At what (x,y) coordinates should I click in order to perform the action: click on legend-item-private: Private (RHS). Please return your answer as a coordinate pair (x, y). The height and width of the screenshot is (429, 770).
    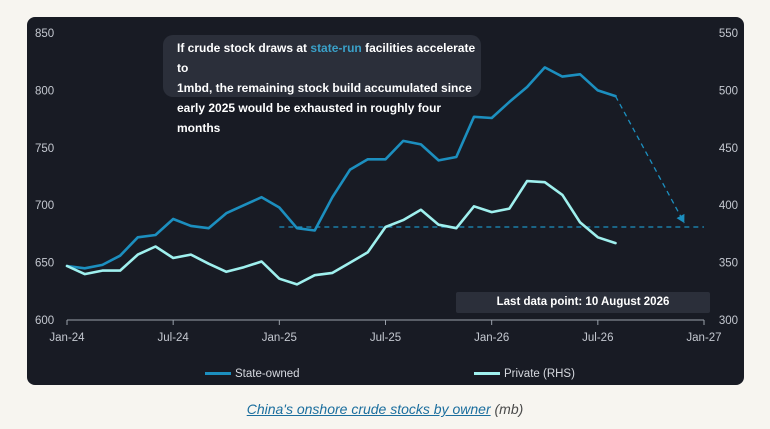
    Looking at the image, I should click on (524, 374).